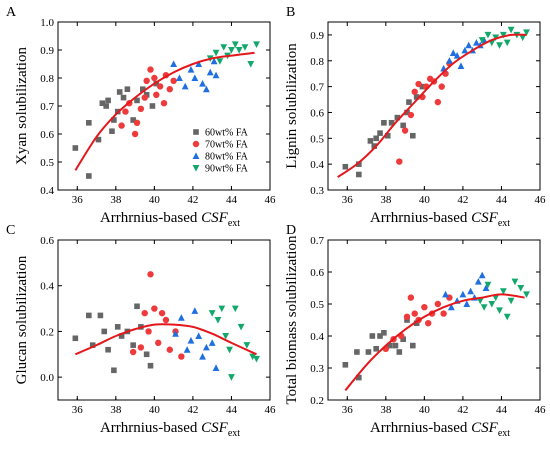  What do you see at coordinates (434, 320) in the screenshot?
I see `plot-frame` at bounding box center [434, 320].